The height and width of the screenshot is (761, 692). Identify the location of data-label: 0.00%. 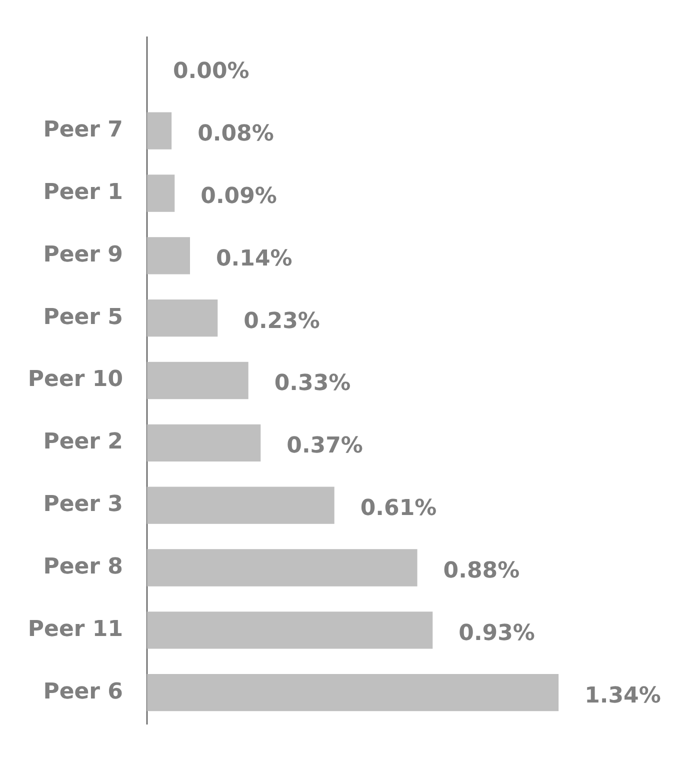
(211, 71).